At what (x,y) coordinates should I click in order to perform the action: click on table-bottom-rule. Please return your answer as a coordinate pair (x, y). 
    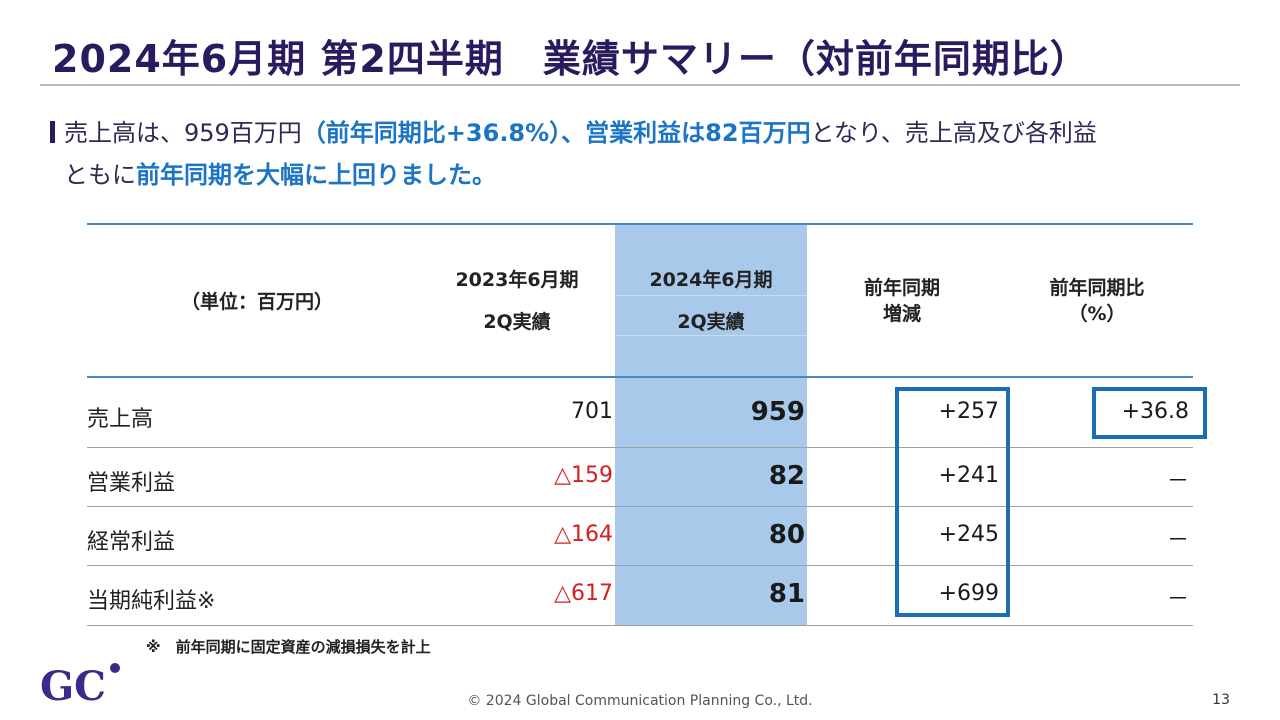
    Looking at the image, I should click on (640, 625).